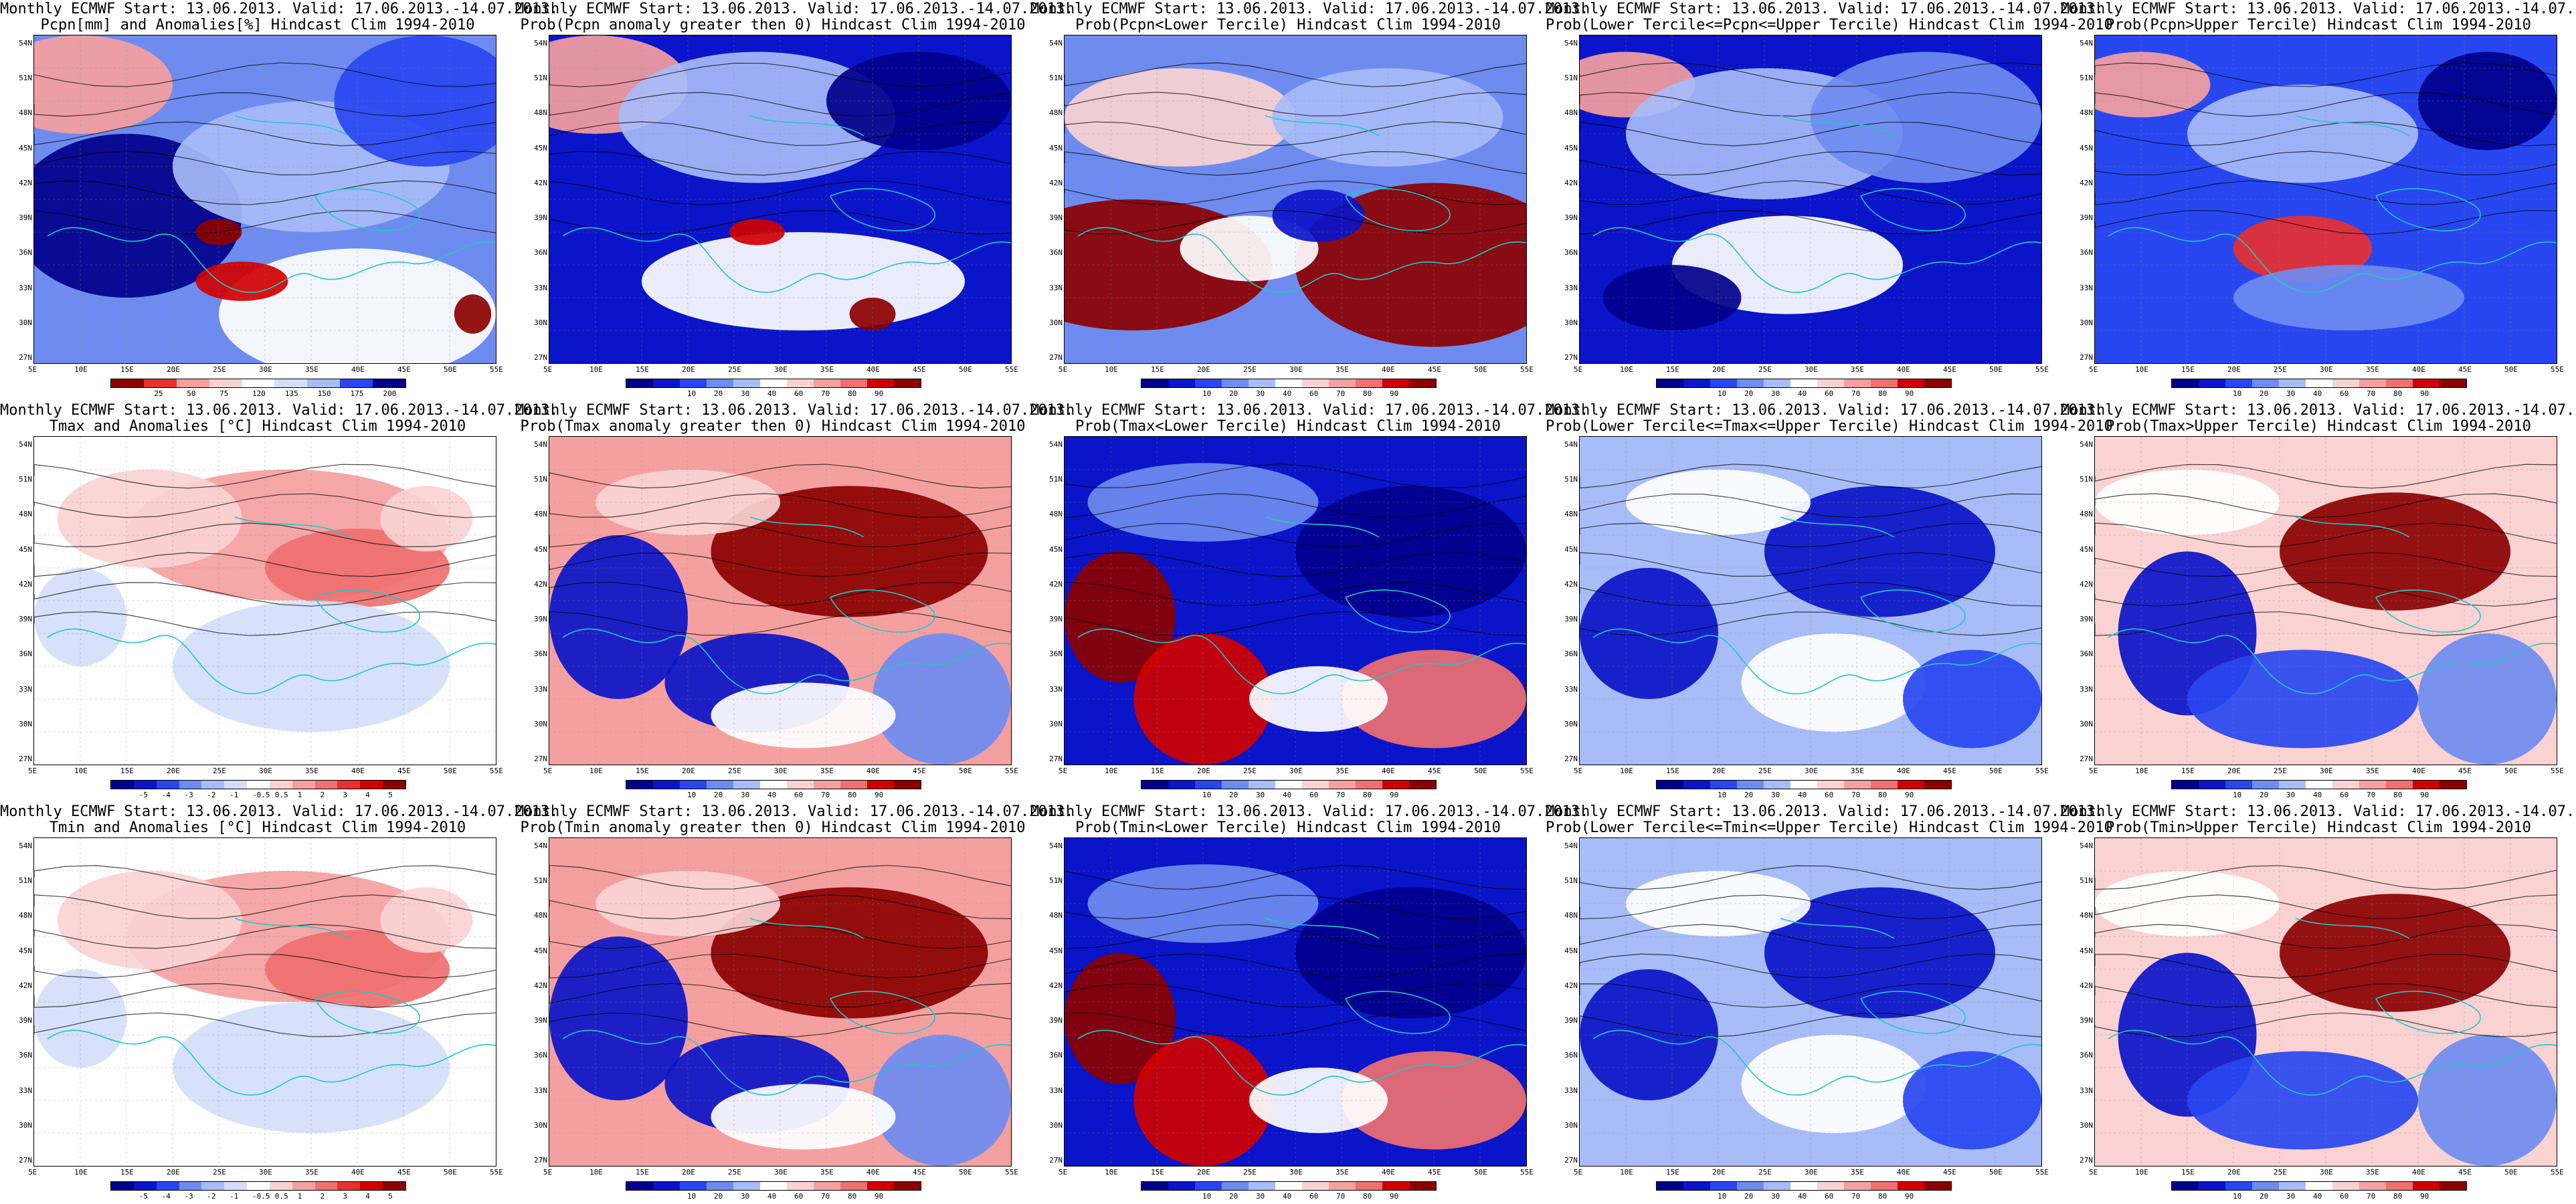  Describe the element at coordinates (496, 369) in the screenshot. I see `lon-label: 55E` at that location.